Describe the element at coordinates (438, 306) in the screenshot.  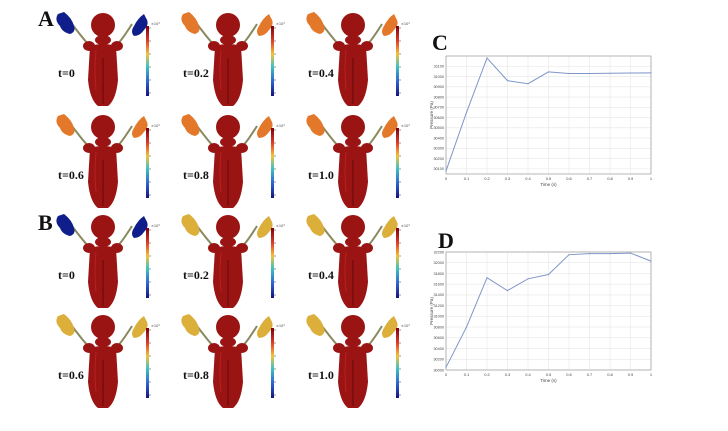
I see `y-tick-label: 31200` at that location.